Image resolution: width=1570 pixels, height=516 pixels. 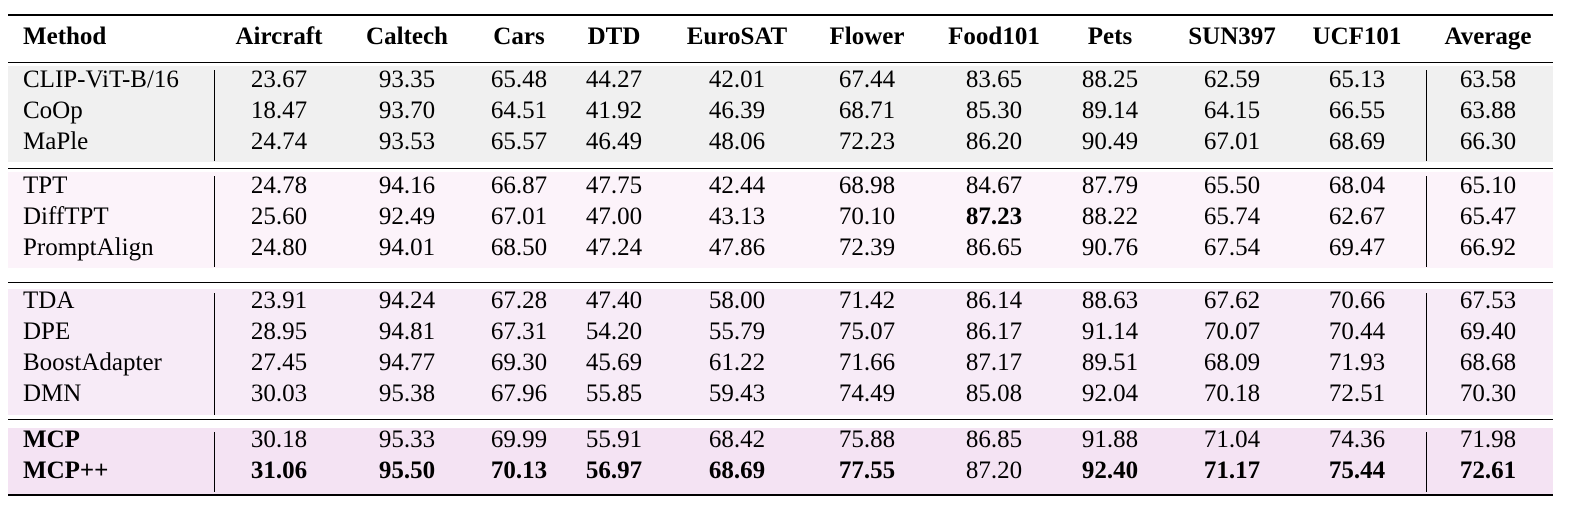 What do you see at coordinates (737, 362) in the screenshot?
I see `value-cell: 61.22` at bounding box center [737, 362].